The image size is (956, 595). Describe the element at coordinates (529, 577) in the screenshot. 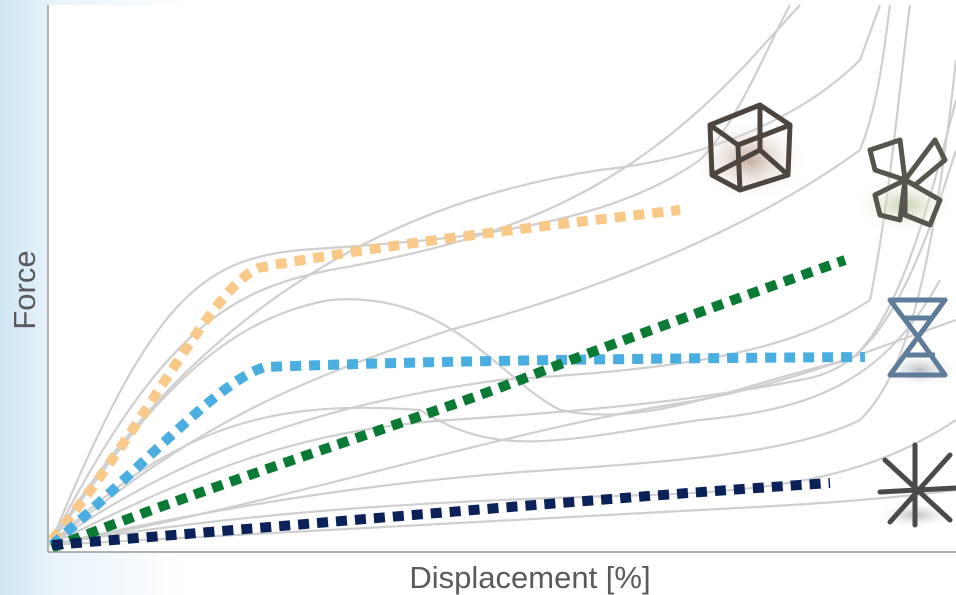

I see `x-axis-label: Displacement [%]` at that location.